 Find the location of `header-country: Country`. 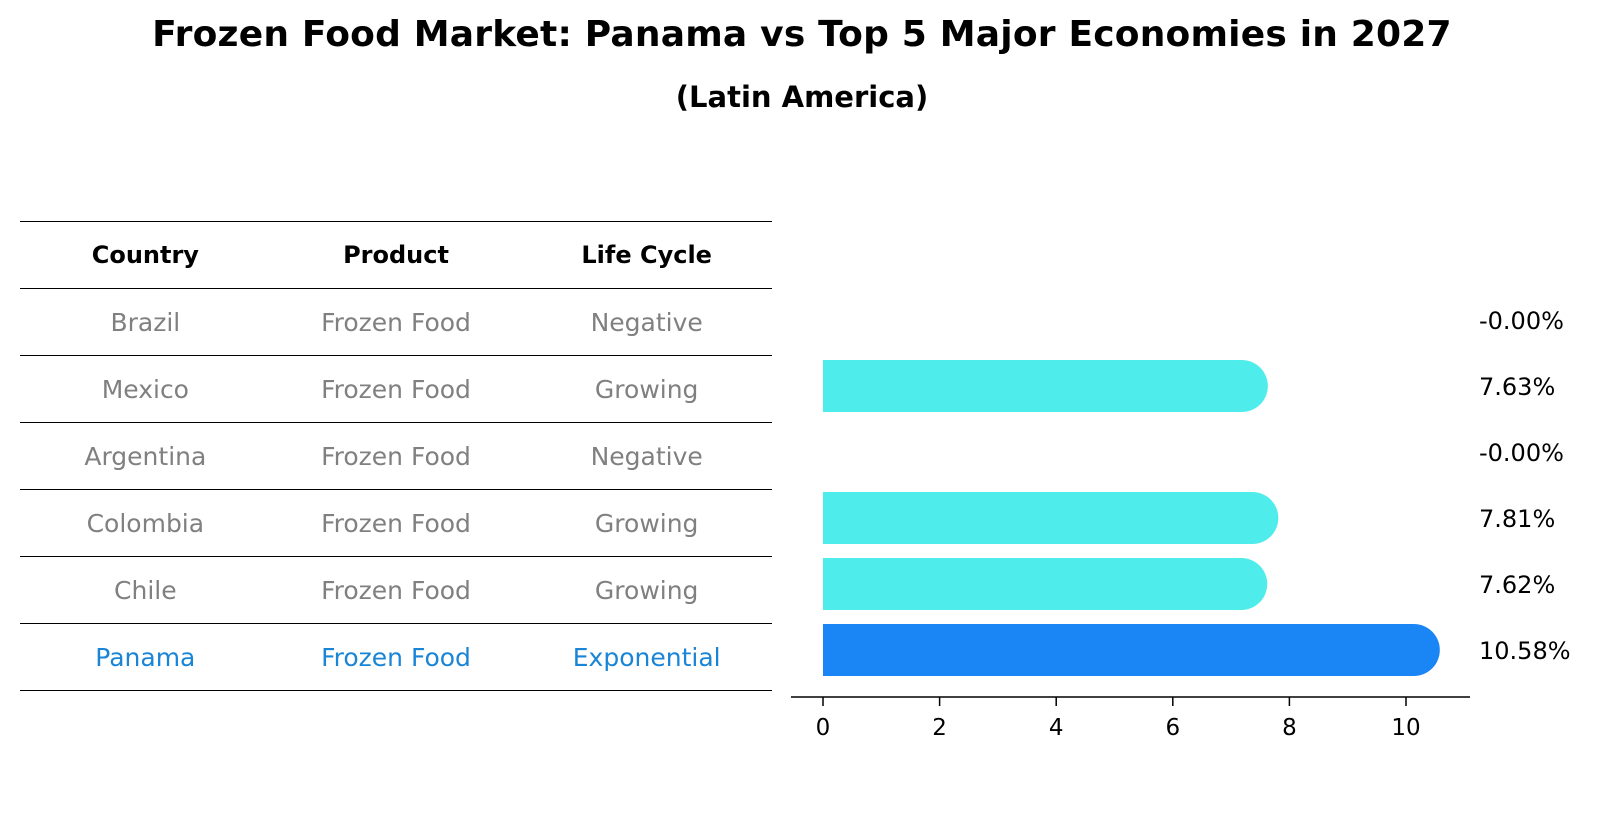

header-country: Country is located at coordinates (145, 255).